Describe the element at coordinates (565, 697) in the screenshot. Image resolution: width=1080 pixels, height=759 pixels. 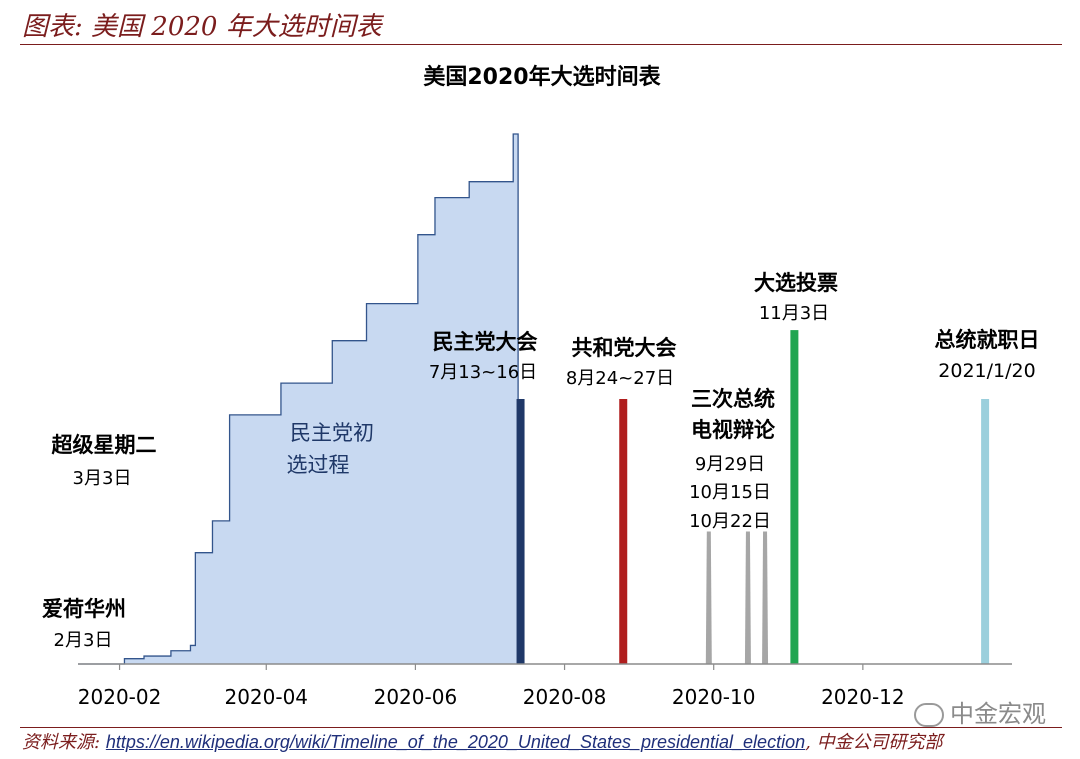
I see `x-tick-label-3: 2020-08` at that location.